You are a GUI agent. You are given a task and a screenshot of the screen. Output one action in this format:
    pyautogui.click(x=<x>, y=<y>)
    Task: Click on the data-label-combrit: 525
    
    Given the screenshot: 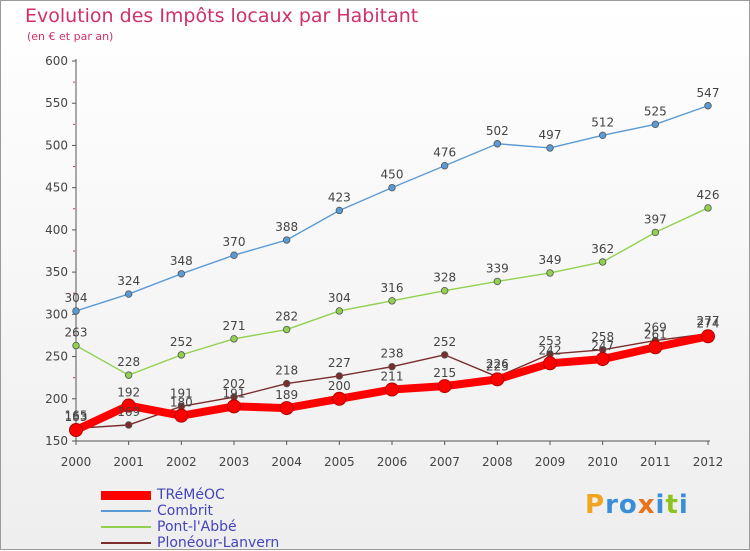 What is the action you would take?
    pyautogui.click(x=655, y=111)
    